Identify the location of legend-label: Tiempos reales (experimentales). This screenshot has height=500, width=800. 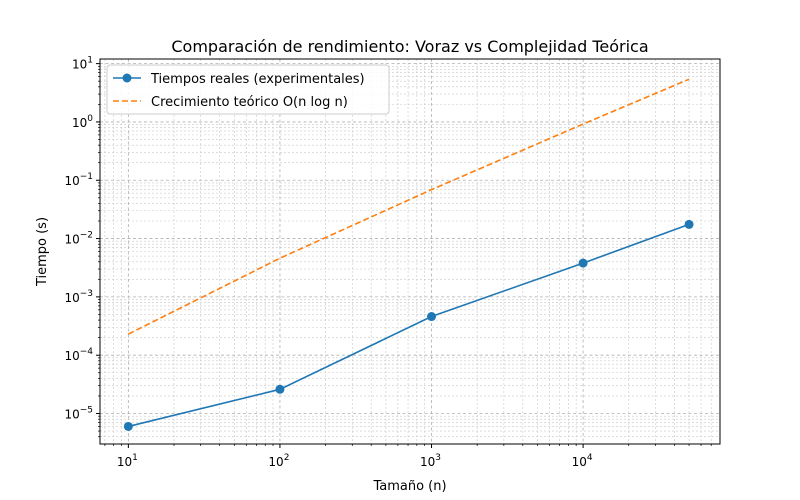
(257, 79).